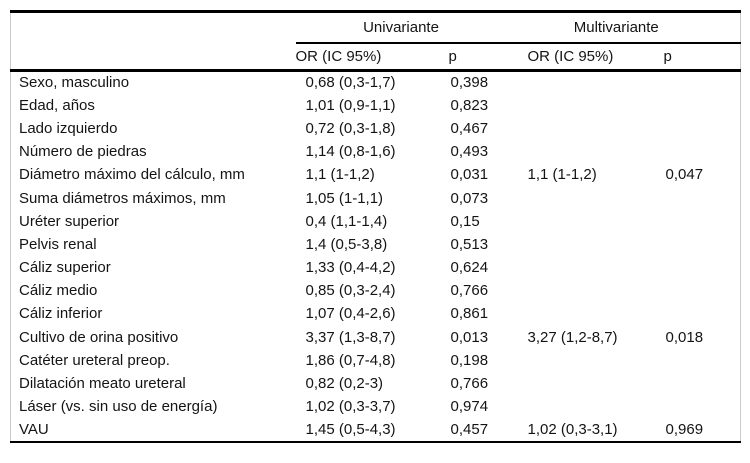 The height and width of the screenshot is (463, 750). I want to click on uni-or-cell: 1,45 (0,5-4,3), so click(350, 429).